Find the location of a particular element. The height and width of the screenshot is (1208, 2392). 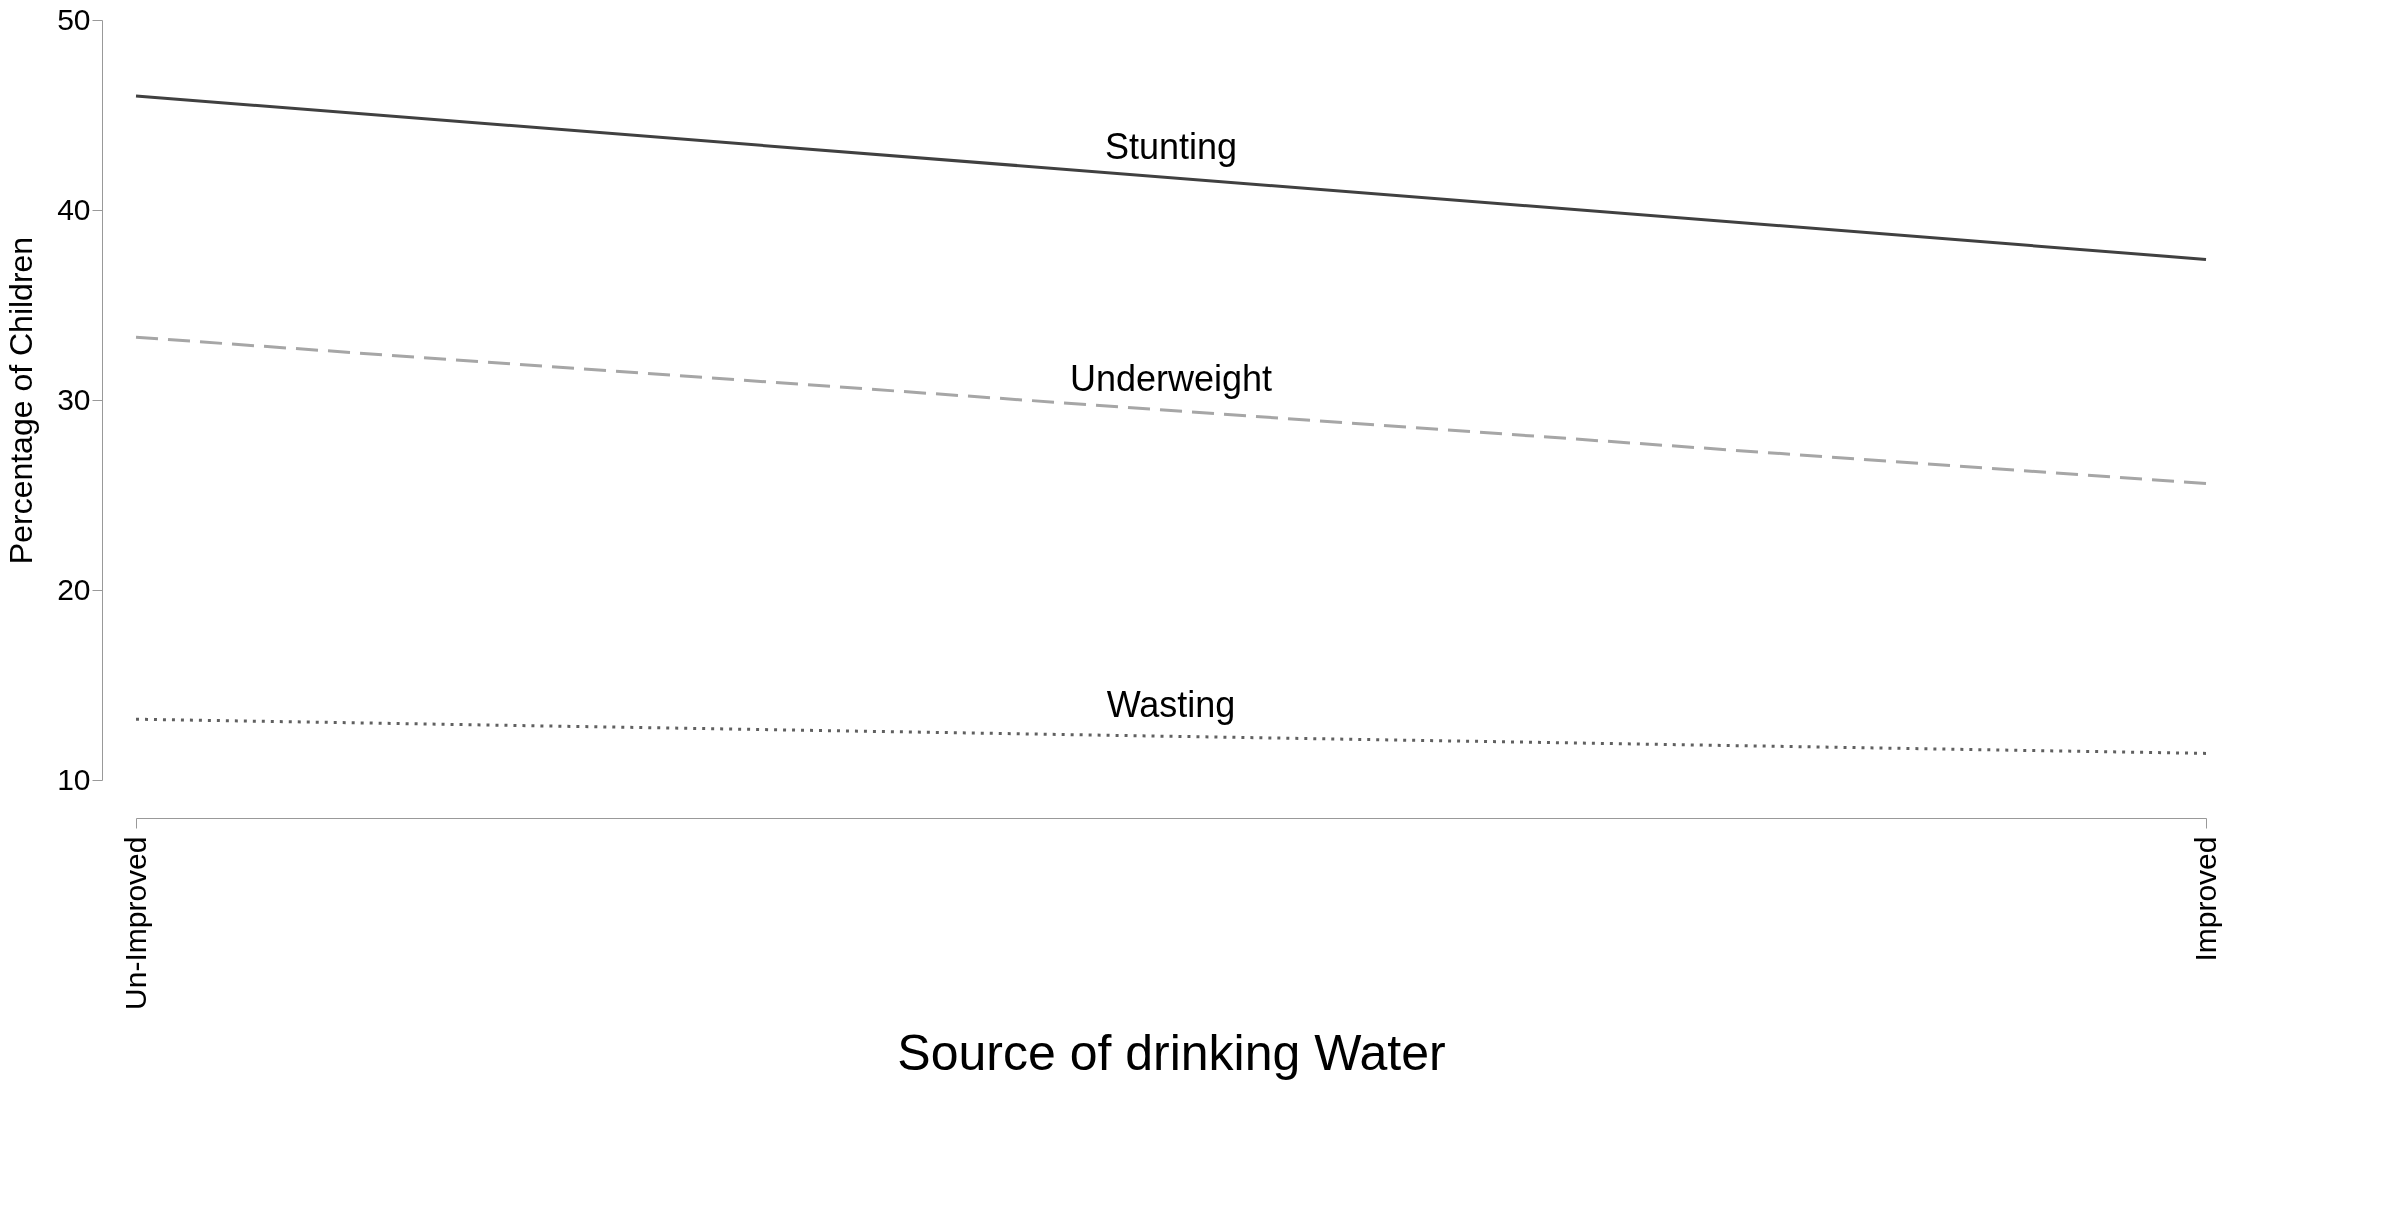

x-tick-label: Un-Improved is located at coordinates (135, 923).